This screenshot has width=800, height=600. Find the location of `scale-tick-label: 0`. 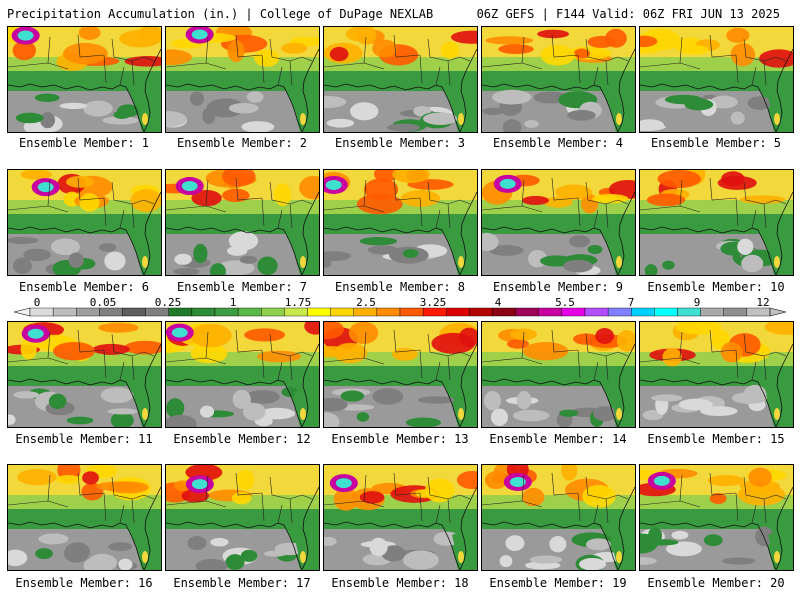

scale-tick-label: 0 is located at coordinates (37, 302).